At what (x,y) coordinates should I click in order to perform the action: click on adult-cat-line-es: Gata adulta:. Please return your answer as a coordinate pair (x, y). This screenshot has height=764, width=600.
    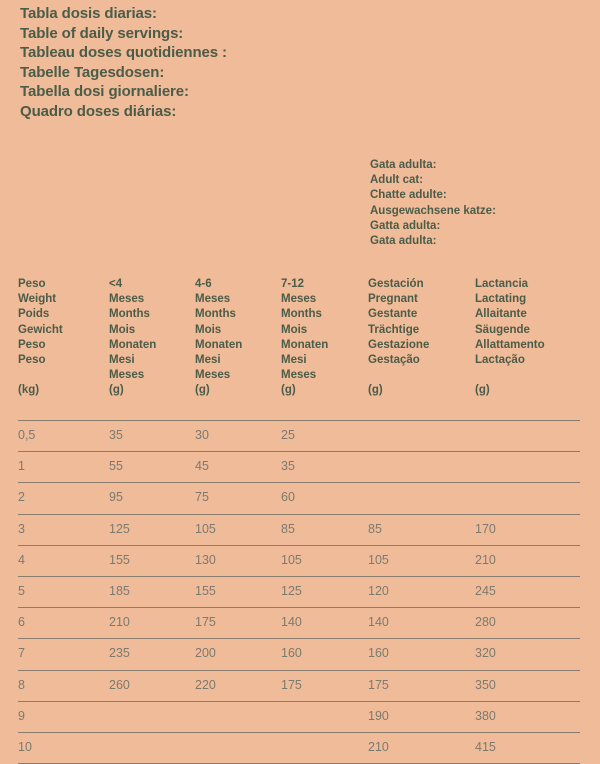
    Looking at the image, I should click on (403, 165).